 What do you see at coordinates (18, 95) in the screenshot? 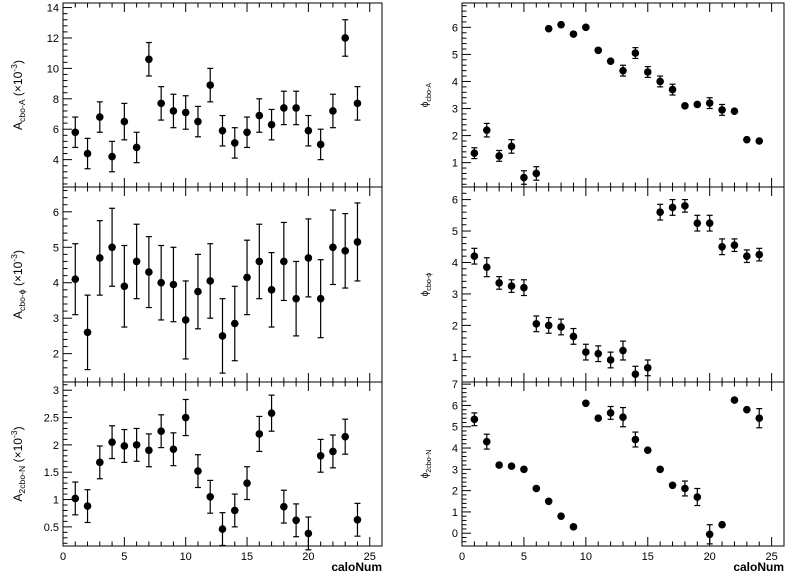
I see `y-axis-title: Acbo-A (×10-3)` at bounding box center [18, 95].